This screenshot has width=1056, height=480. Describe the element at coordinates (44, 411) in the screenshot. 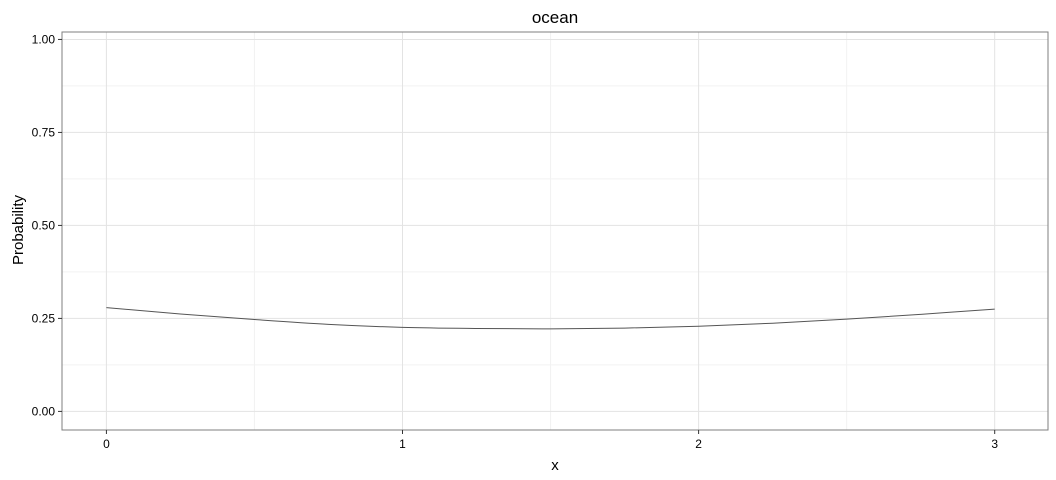

I see `y-tick-label: 0.00` at that location.